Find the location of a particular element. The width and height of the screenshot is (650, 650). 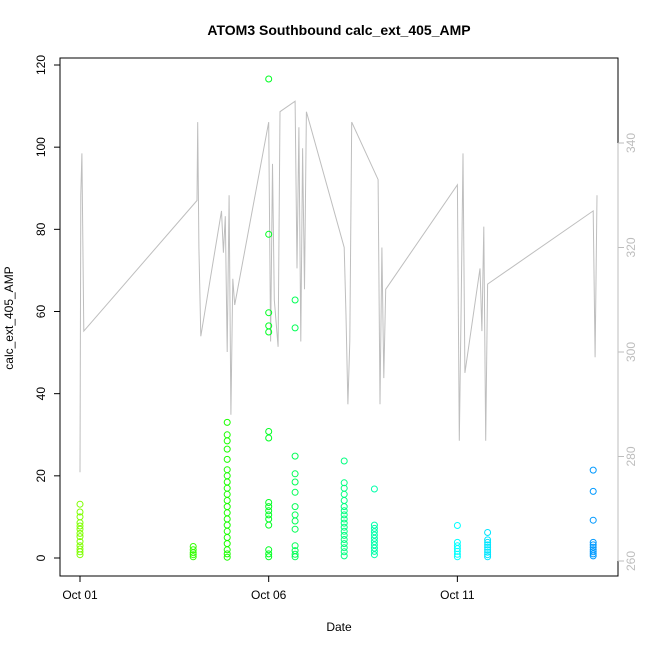

bottom-tick-label: Oct 11 is located at coordinates (457, 595).